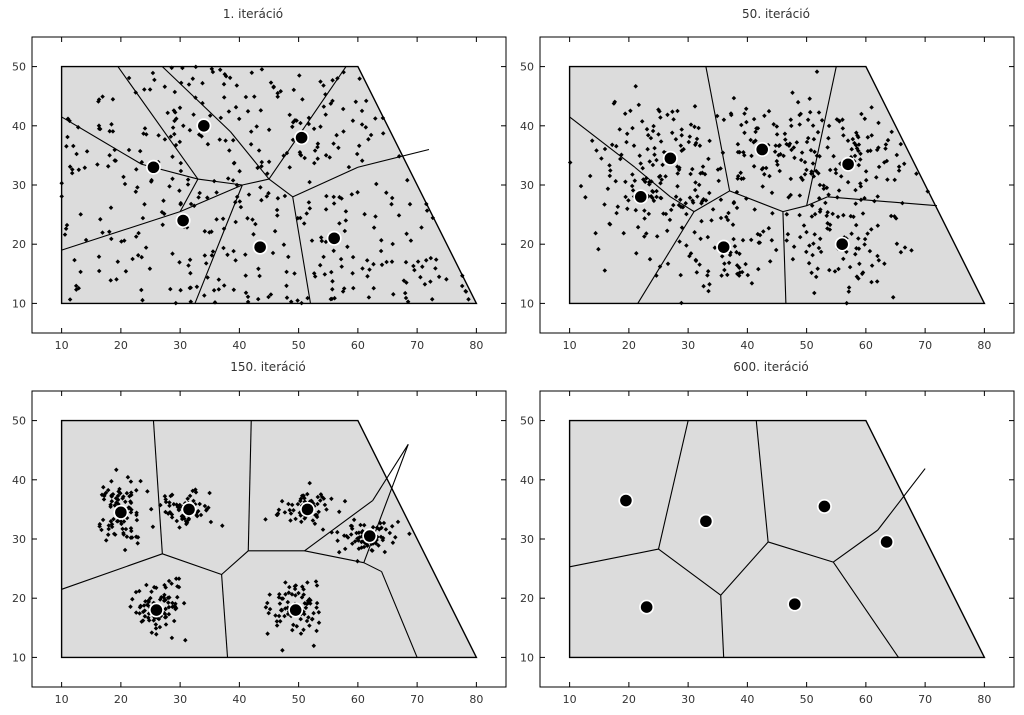  Describe the element at coordinates (62, 699) in the screenshot. I see `x-tick-label: 10` at that location.